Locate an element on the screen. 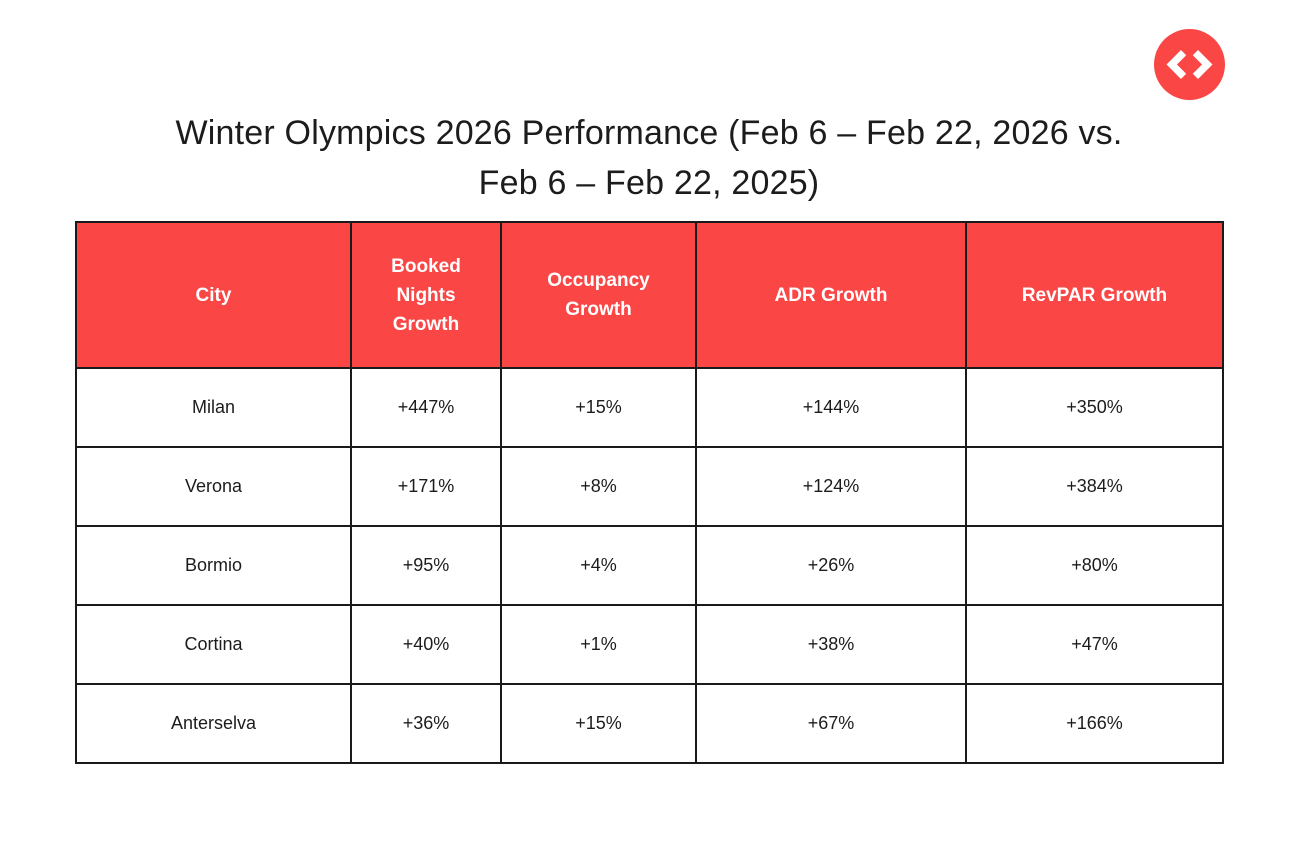 This screenshot has height=850, width=1298. table-row-verona: Verona +171% +8% +124% +384% is located at coordinates (649, 486).